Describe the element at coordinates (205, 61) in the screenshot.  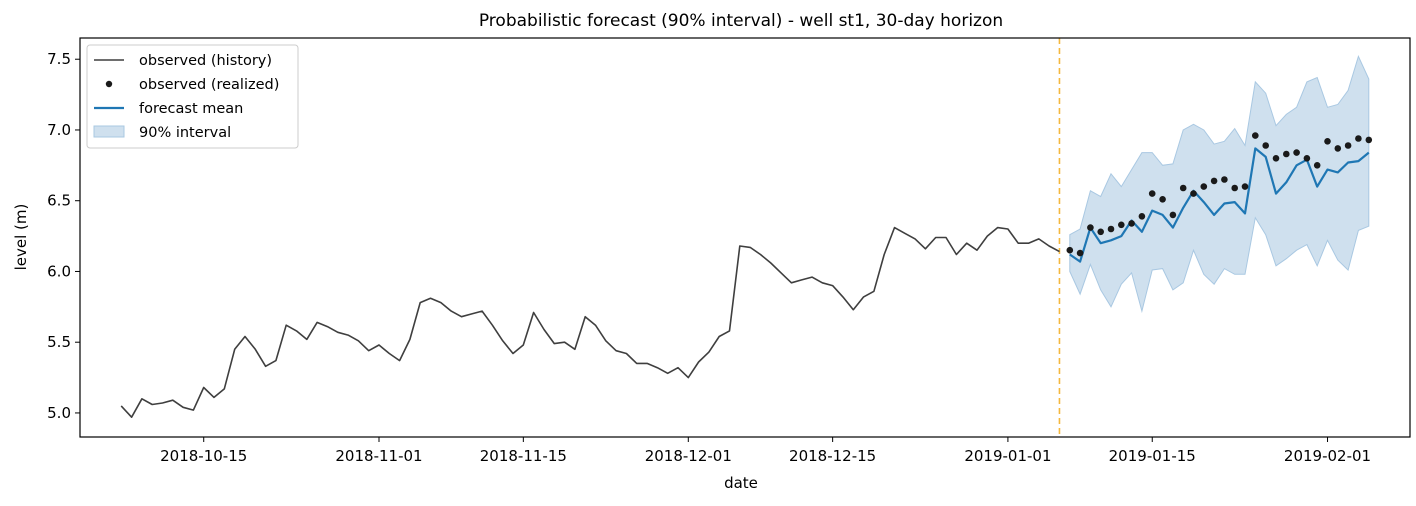
I see `legend-history-label: observed (history)` at that location.